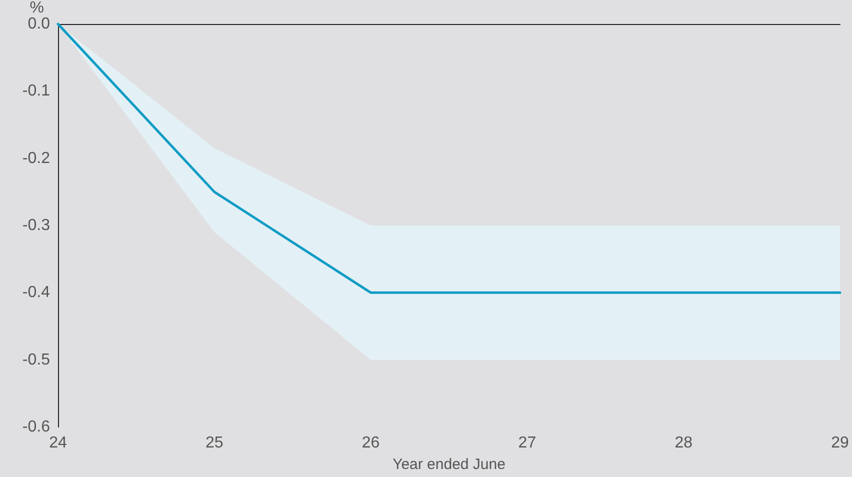 This screenshot has width=852, height=477. Describe the element at coordinates (36, 427) in the screenshot. I see `y-tick-label: -0.6` at that location.